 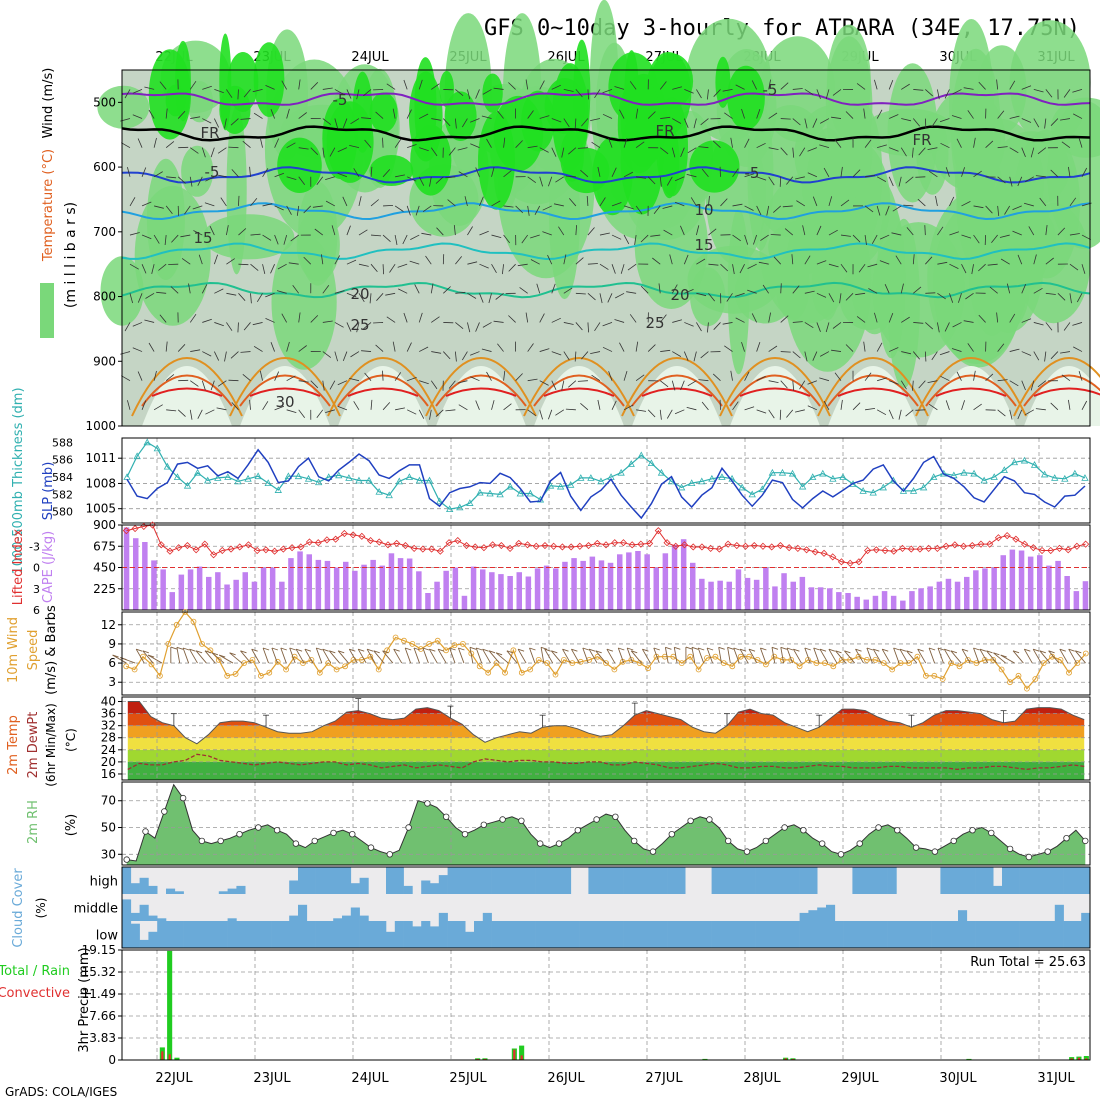 What do you see at coordinates (108, 854) in the screenshot?
I see `y-tick-label: 30` at bounding box center [108, 854].